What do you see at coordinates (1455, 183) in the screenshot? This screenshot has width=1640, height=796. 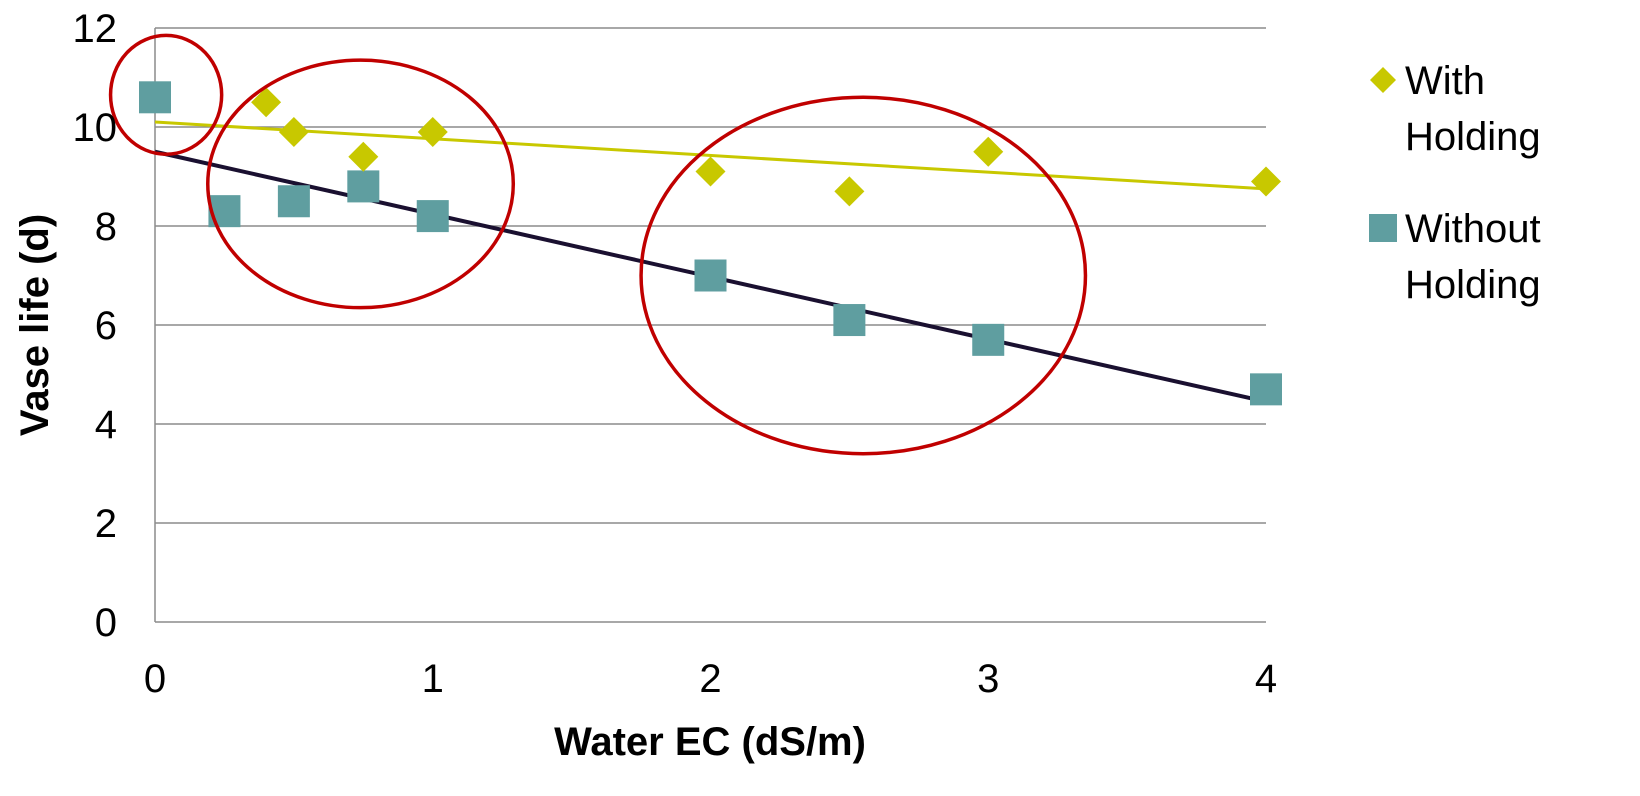 I see `legend: With Holding Without Holding` at bounding box center [1455, 183].